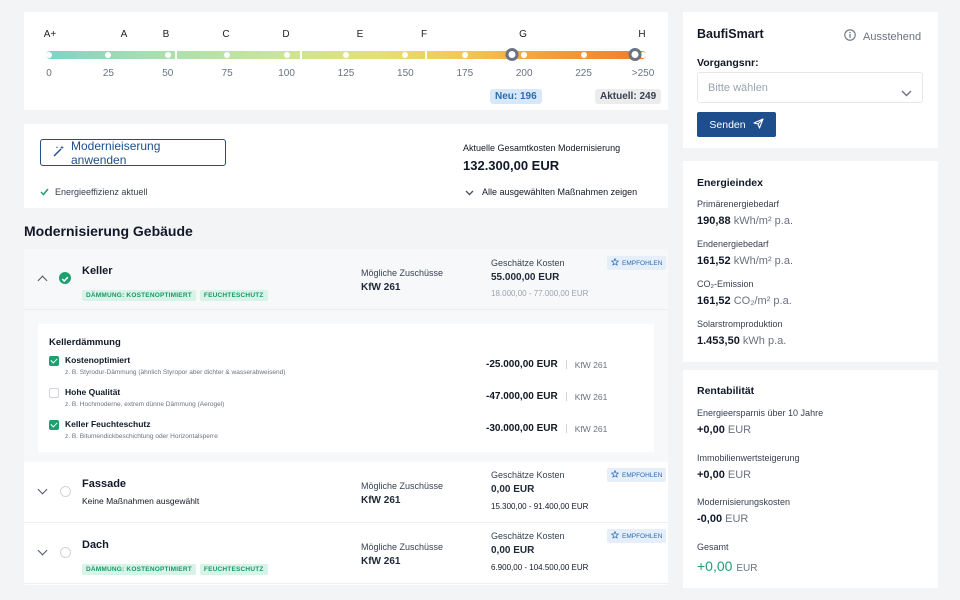  Describe the element at coordinates (628, 96) in the screenshot. I see `current-value-pill: Aktuell: 249` at that location.